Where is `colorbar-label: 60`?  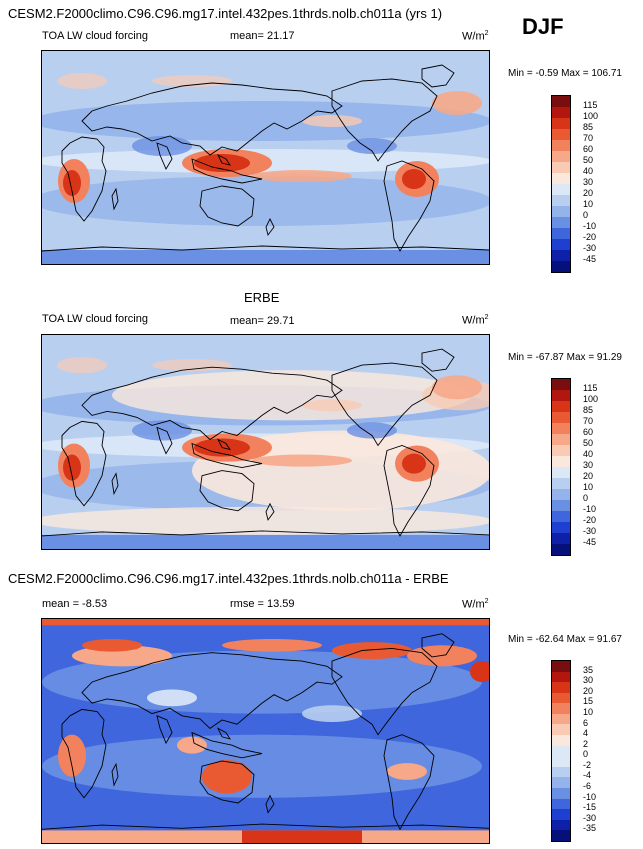
colorbar-label: 60 is located at coordinates (588, 149).